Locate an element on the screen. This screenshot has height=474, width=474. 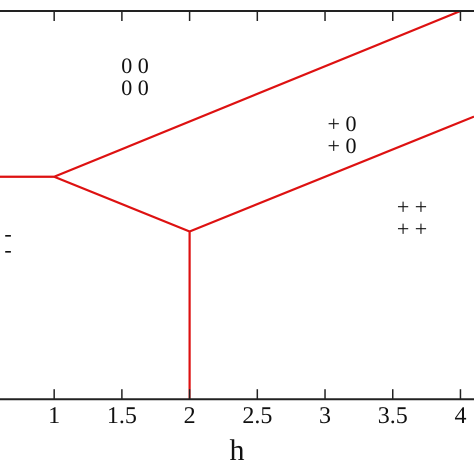
x-tick-label: 2.5 is located at coordinates (257, 415).